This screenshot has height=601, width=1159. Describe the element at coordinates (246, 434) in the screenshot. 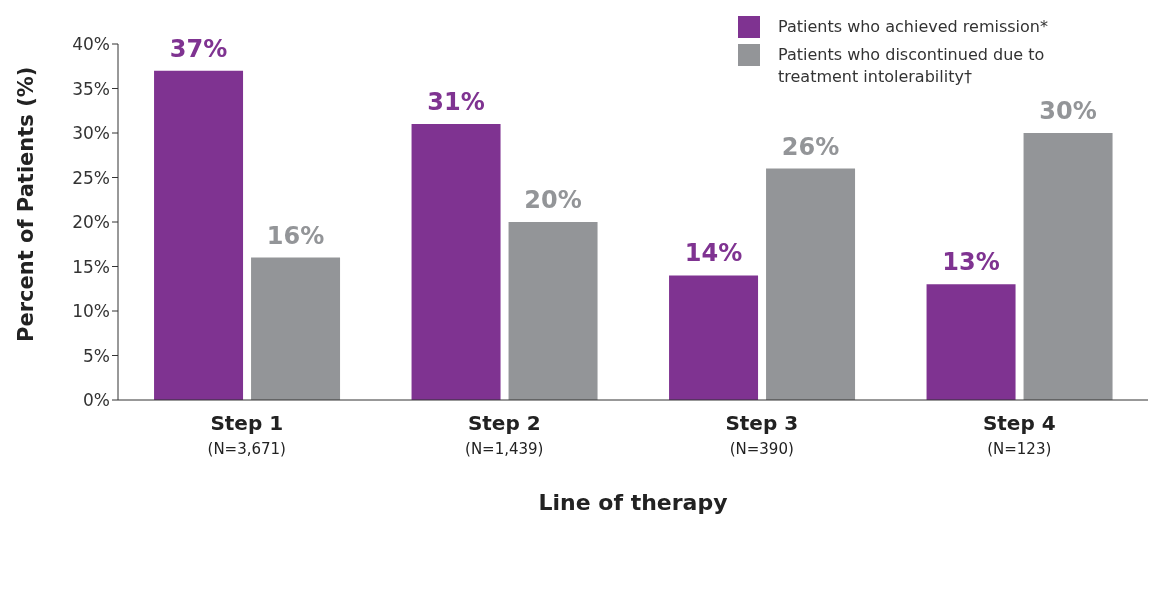

I see `x-tick-label: Step 1 (N=3,671)` at that location.